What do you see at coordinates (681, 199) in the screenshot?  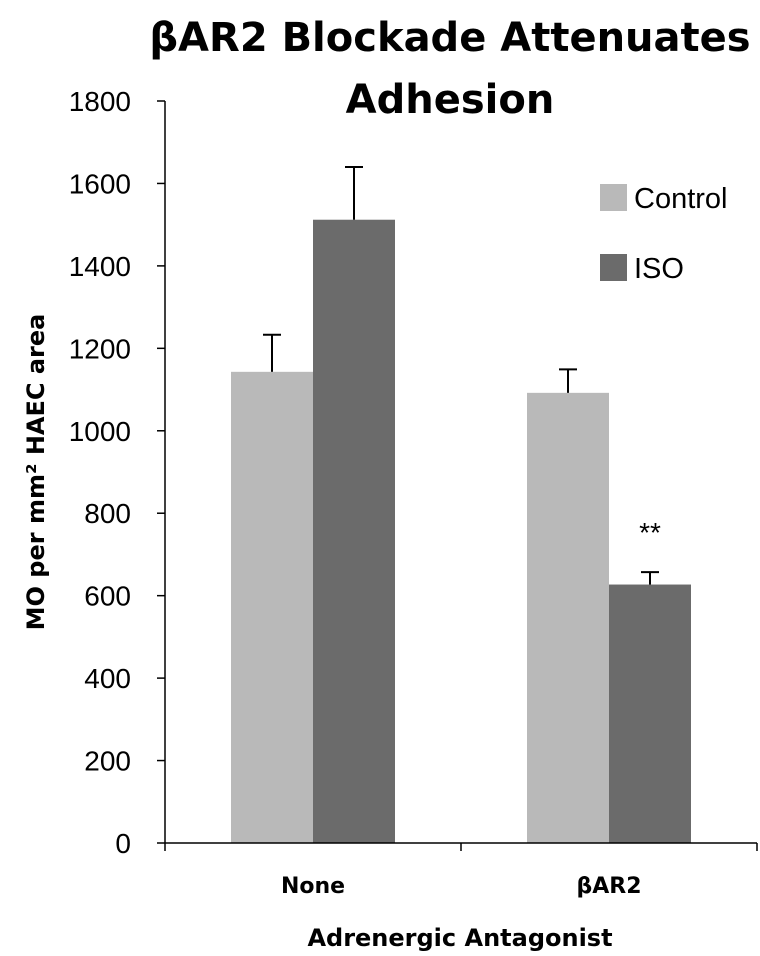 I see `legend-label-control: Control` at bounding box center [681, 199].